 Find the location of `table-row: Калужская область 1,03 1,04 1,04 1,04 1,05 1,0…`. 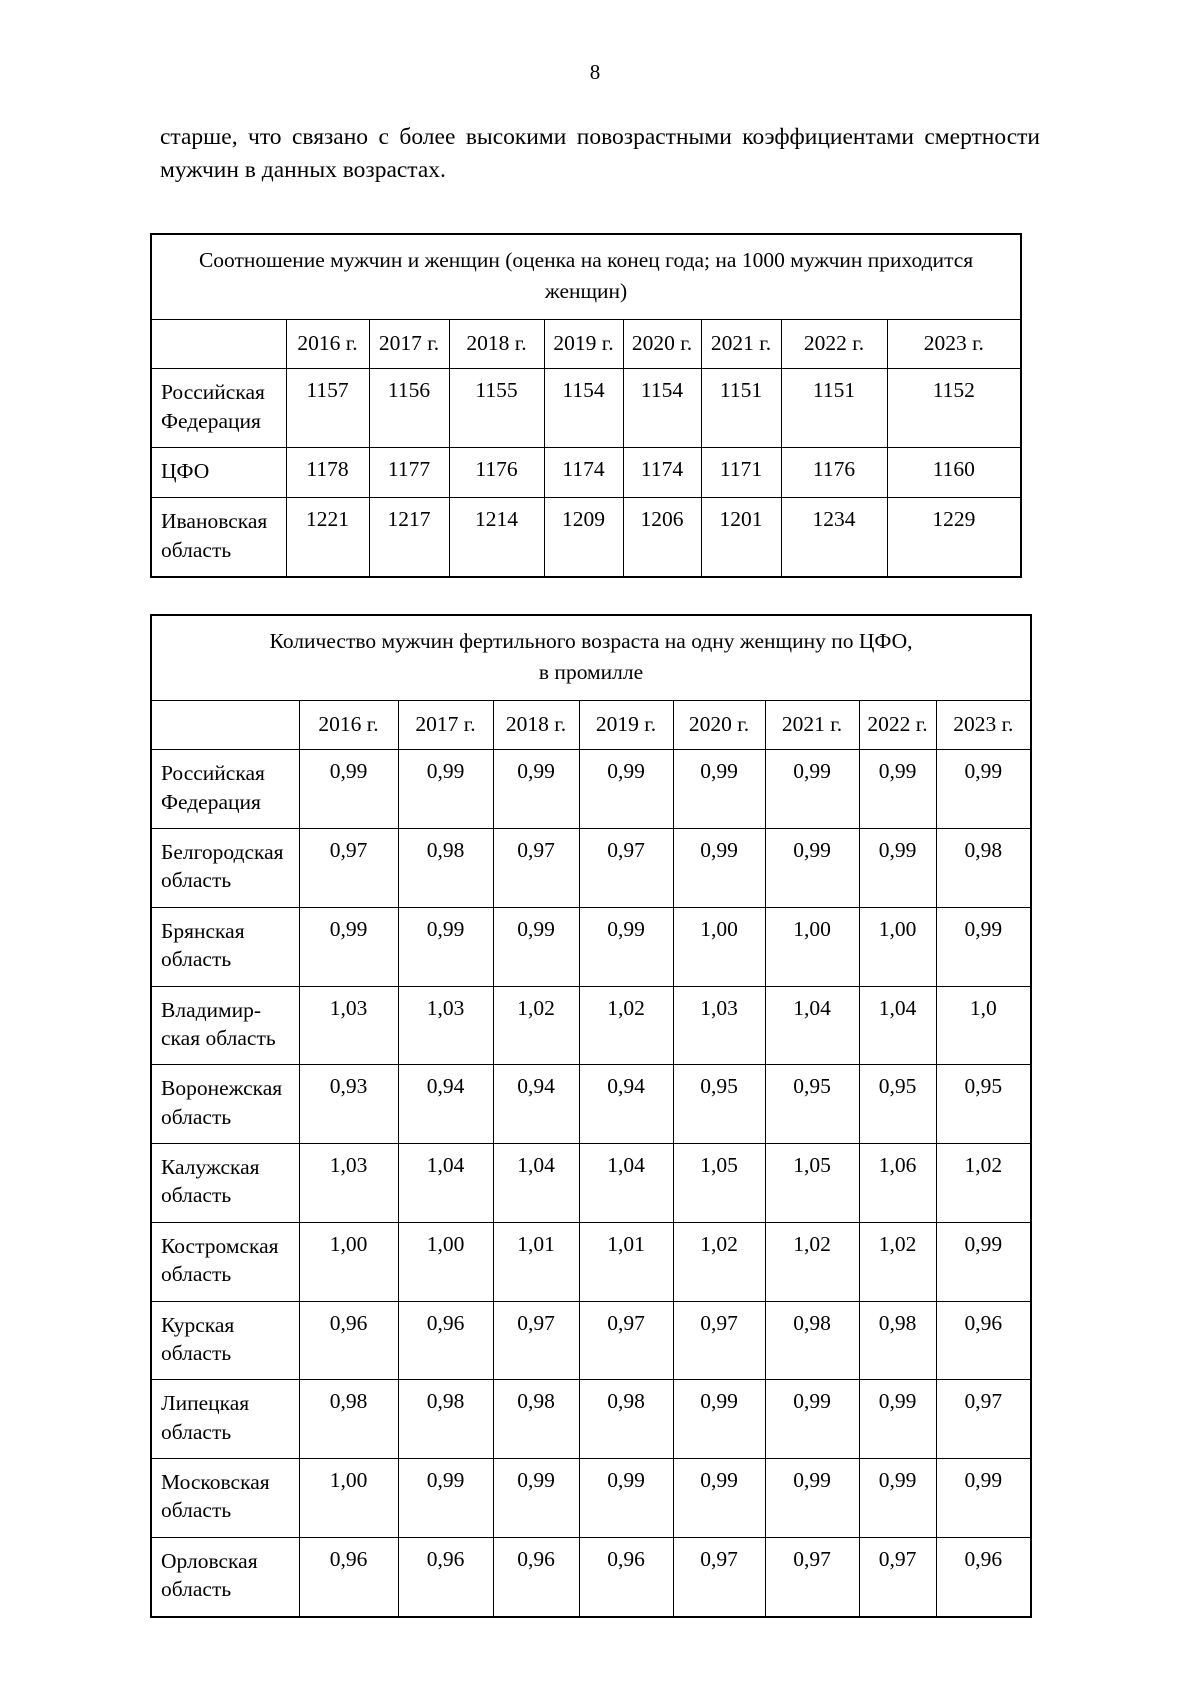

table-row: Калужская область 1,03 1,04 1,04 1,04 1,05 1,0… is located at coordinates (591, 1183).